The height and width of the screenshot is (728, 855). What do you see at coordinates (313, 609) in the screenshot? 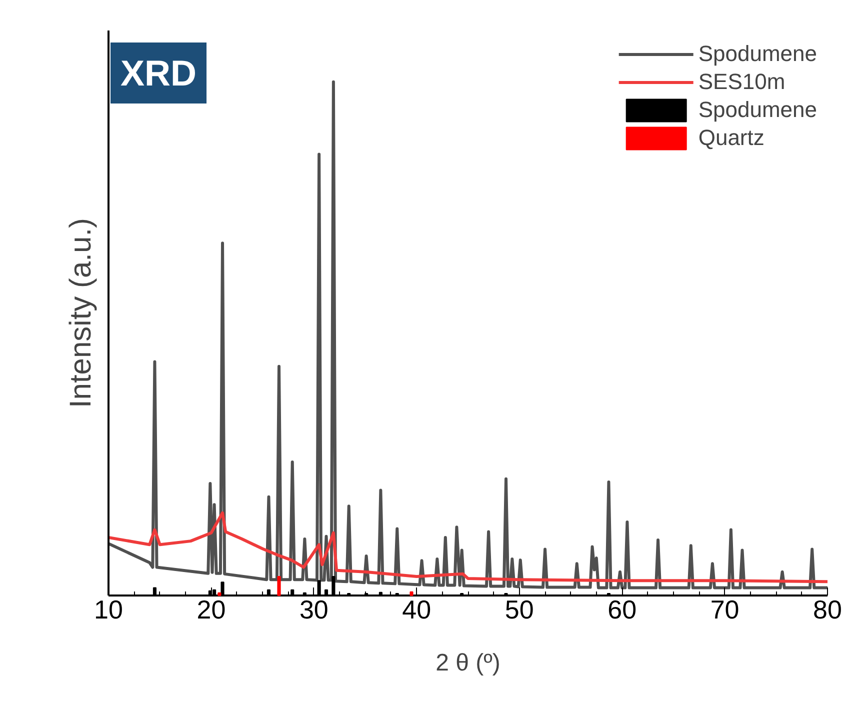
I see `x-tick-label: 30` at bounding box center [313, 609].